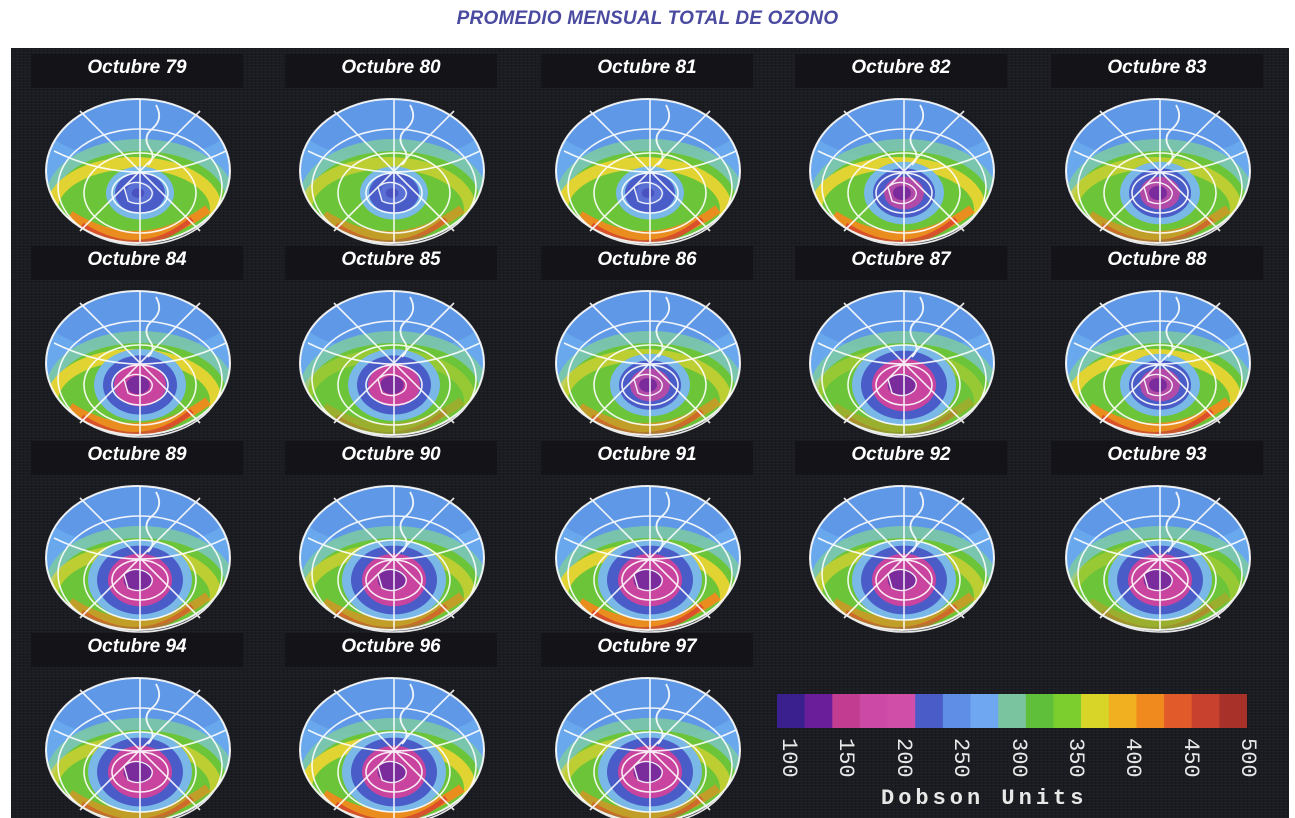 This screenshot has height=818, width=1295. What do you see at coordinates (1157, 71) in the screenshot?
I see `panel-label: Octubre 83` at bounding box center [1157, 71].